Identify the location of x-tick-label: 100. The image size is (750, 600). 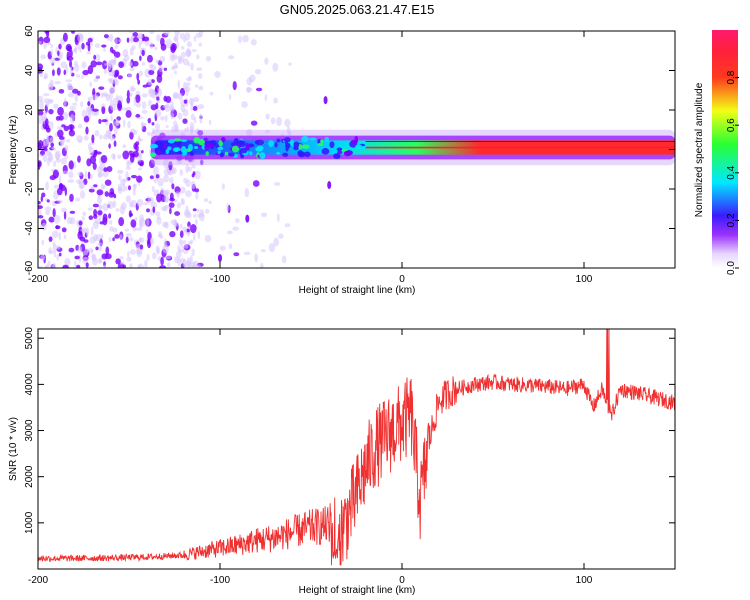
(584, 279).